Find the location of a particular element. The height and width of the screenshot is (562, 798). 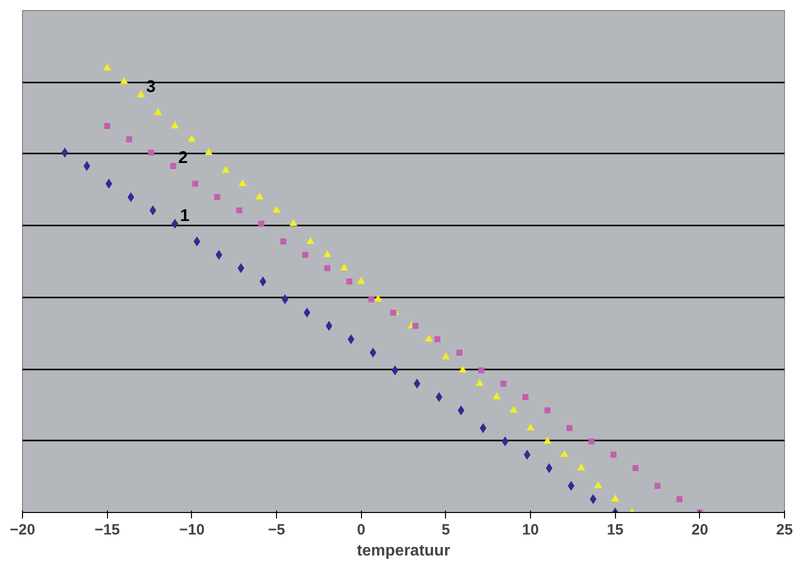

x-tick-label: 0 is located at coordinates (361, 530).